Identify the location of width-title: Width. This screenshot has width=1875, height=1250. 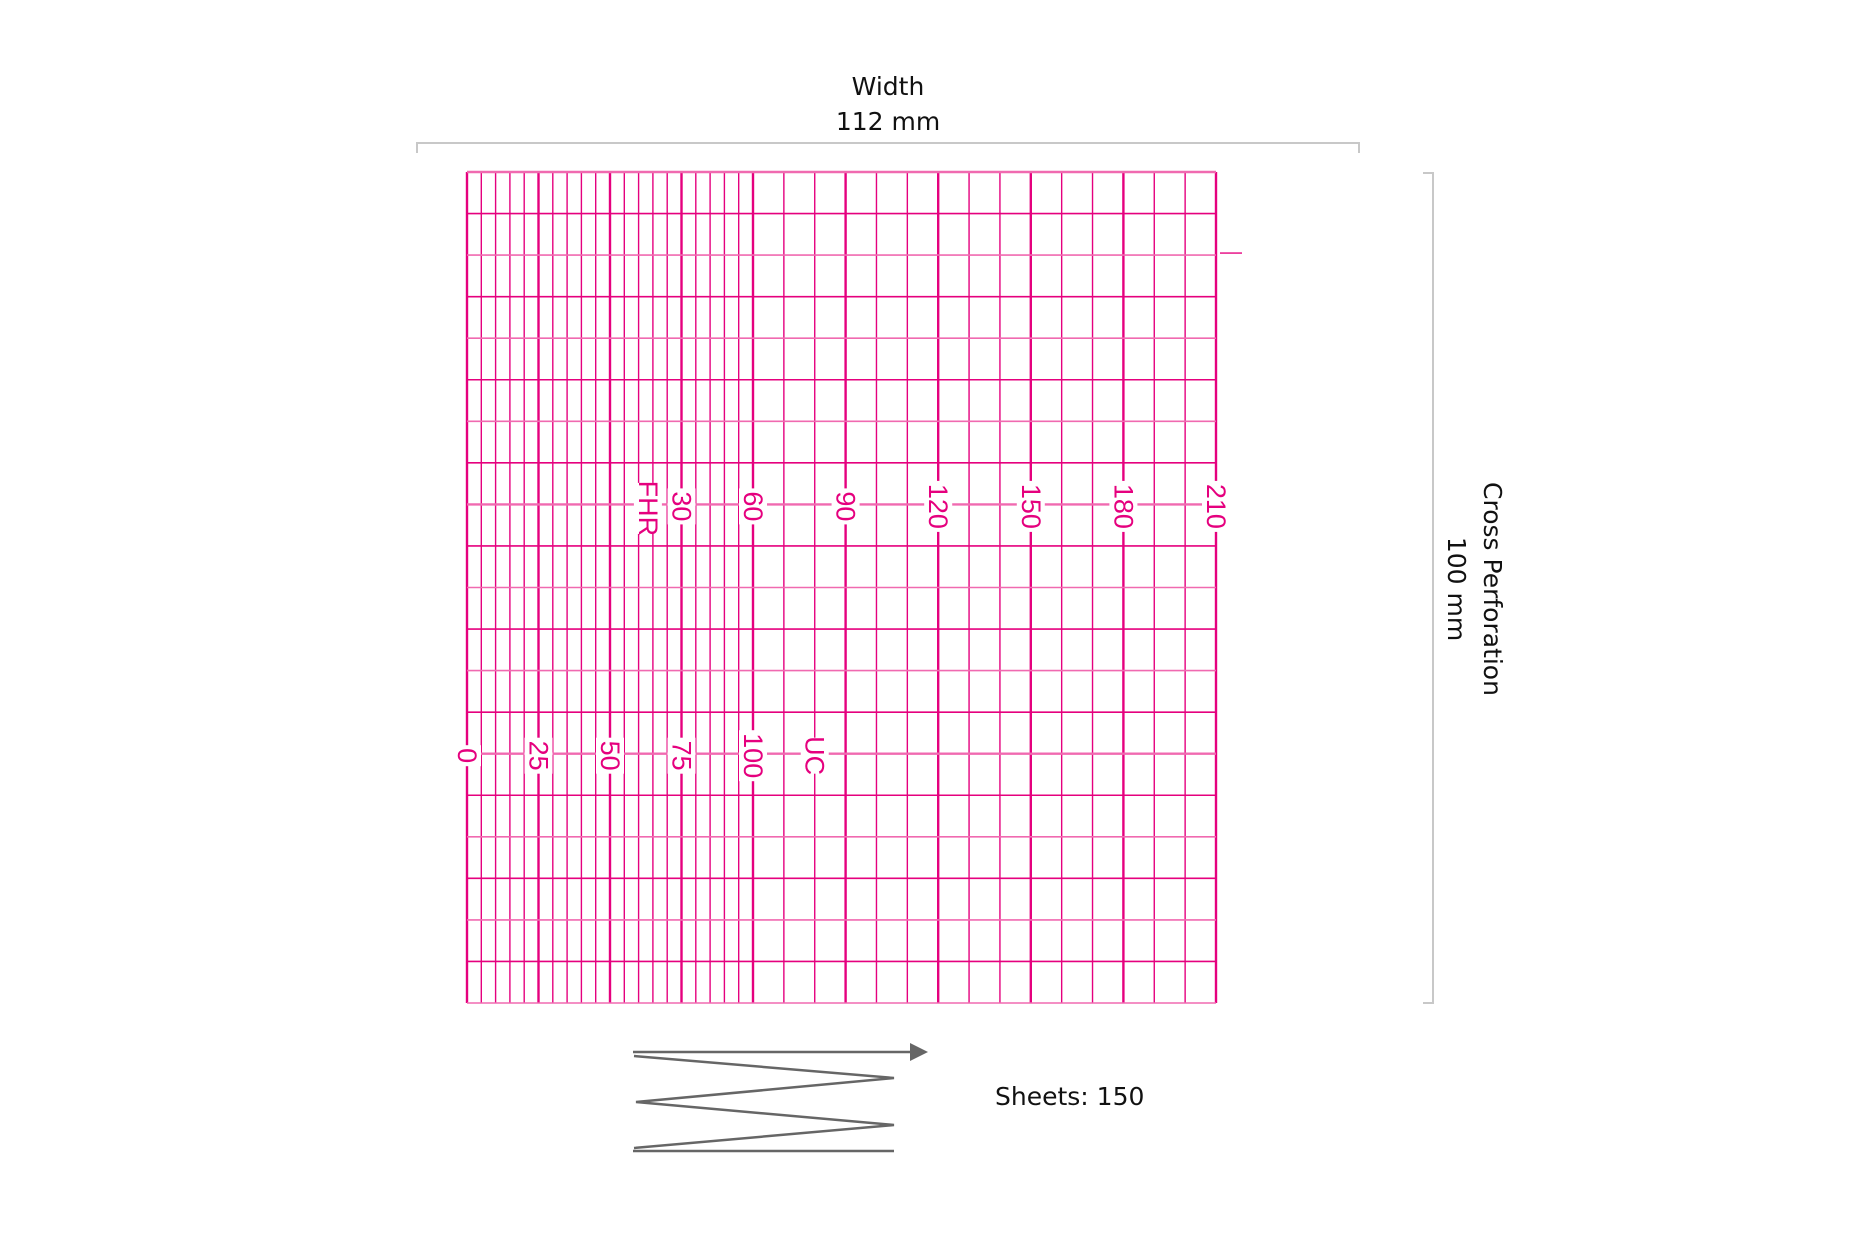
(888, 86).